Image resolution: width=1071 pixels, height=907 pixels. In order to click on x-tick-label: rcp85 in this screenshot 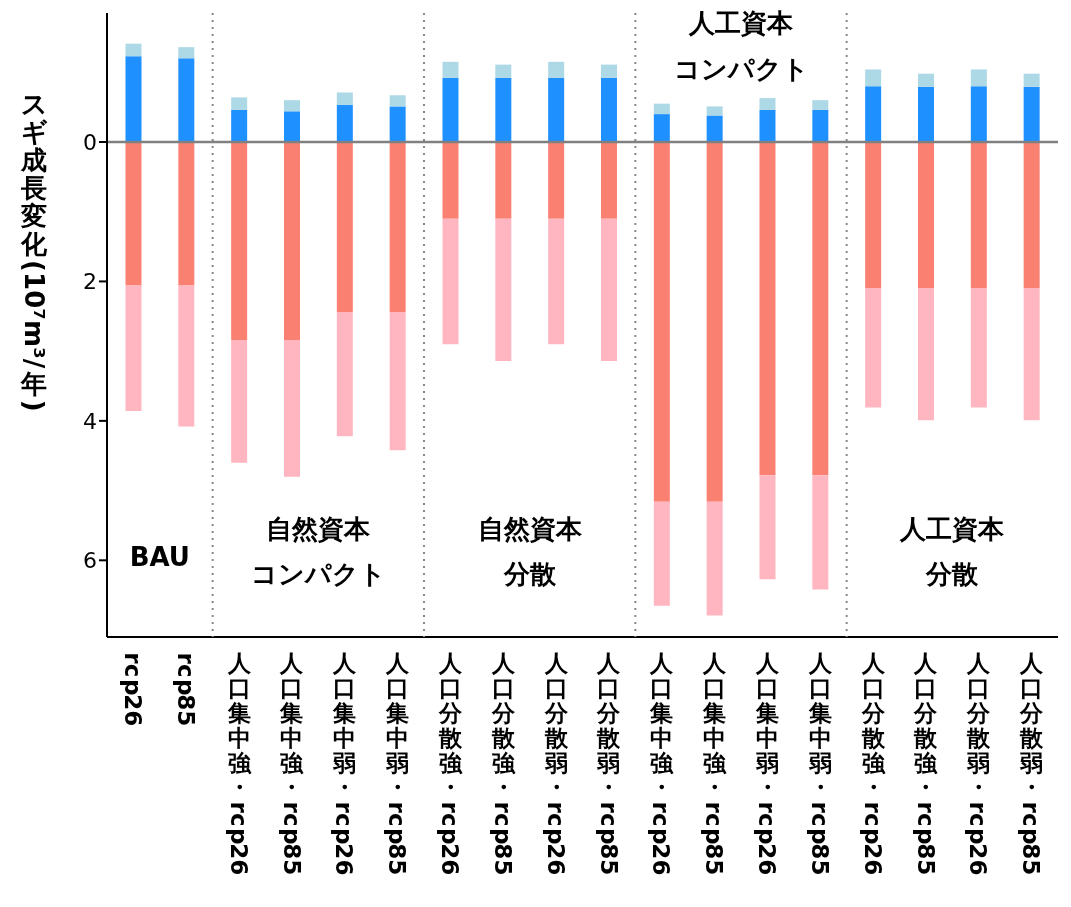, I will do `click(185, 689)`.